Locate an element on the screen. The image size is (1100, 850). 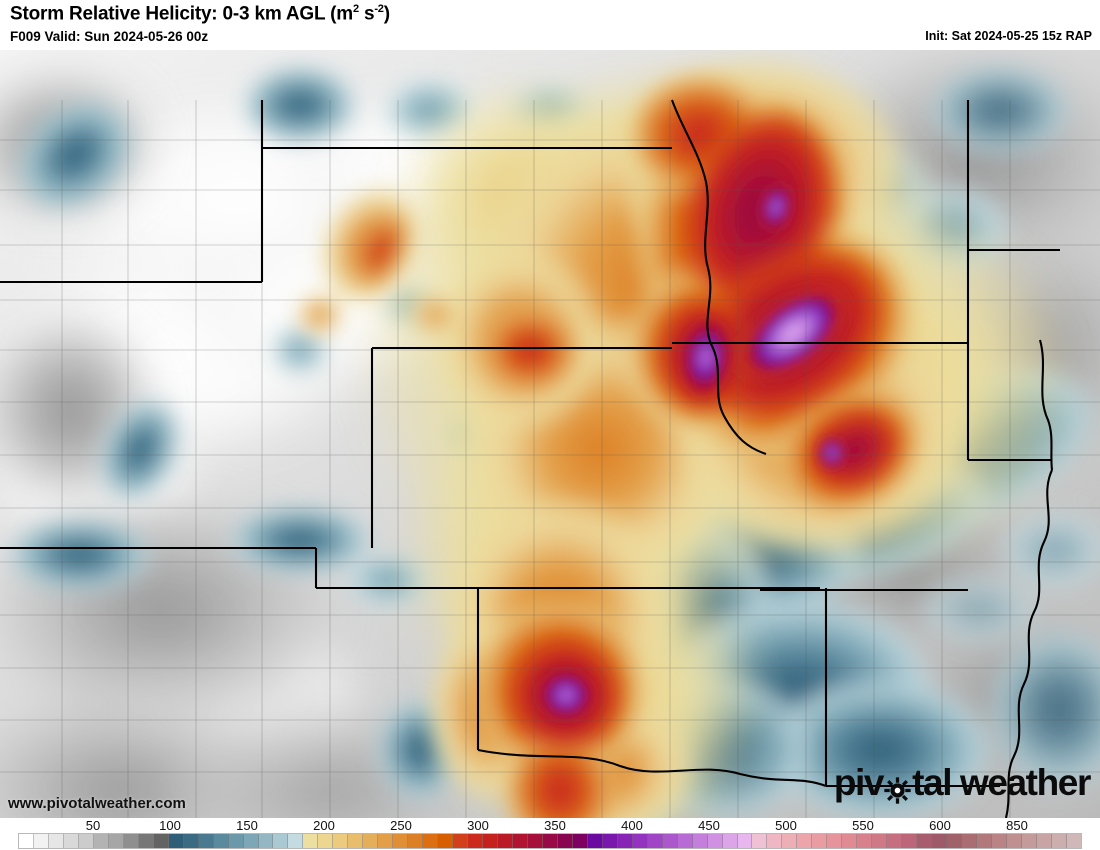
max-nebraska is located at coordinates (776, 207).